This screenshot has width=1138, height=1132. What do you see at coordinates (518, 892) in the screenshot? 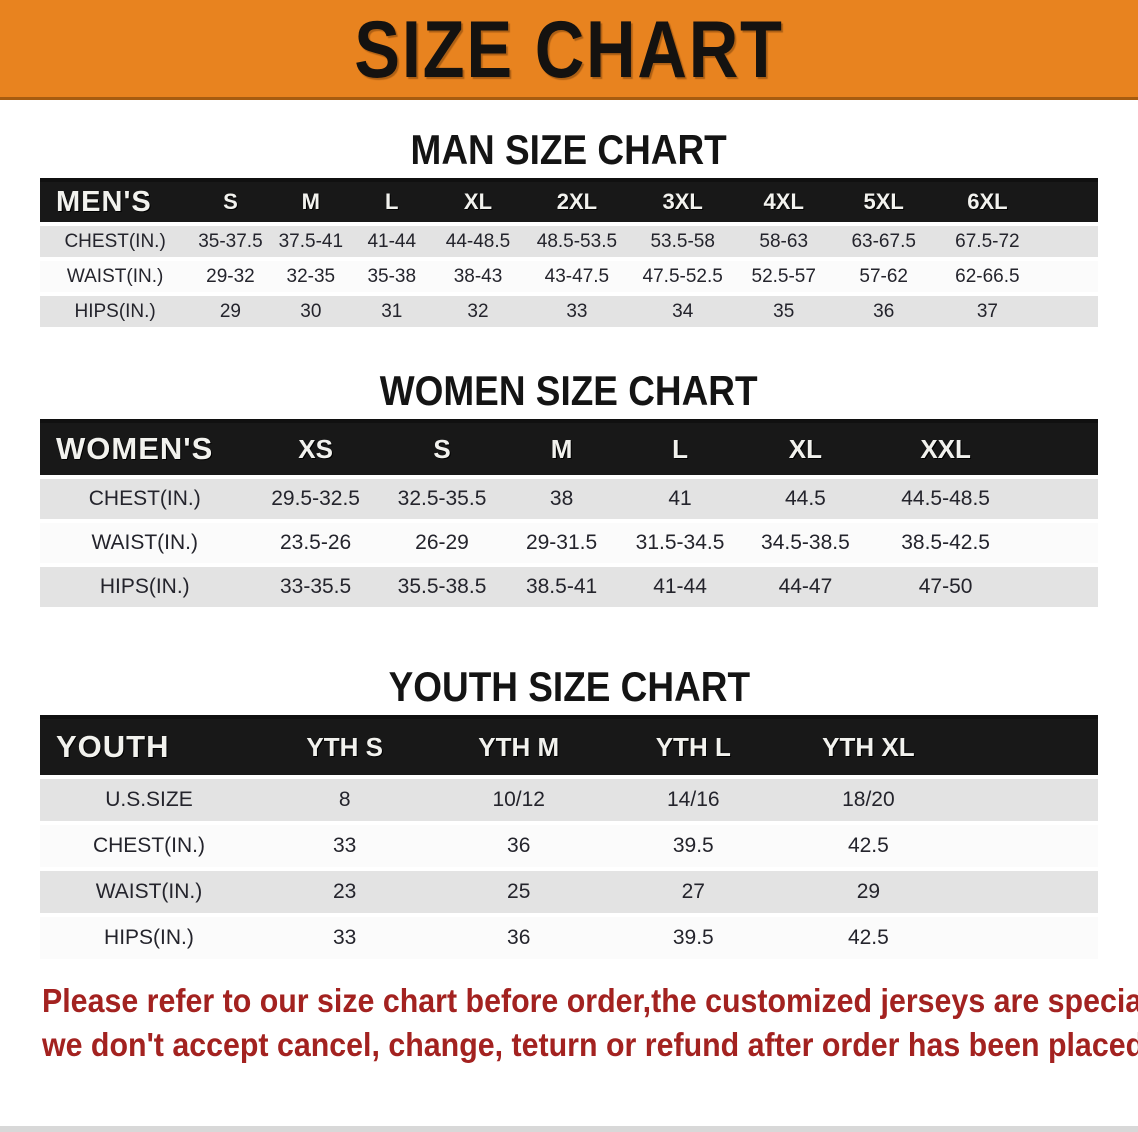
I see `youth-size-value: 25` at bounding box center [518, 892].